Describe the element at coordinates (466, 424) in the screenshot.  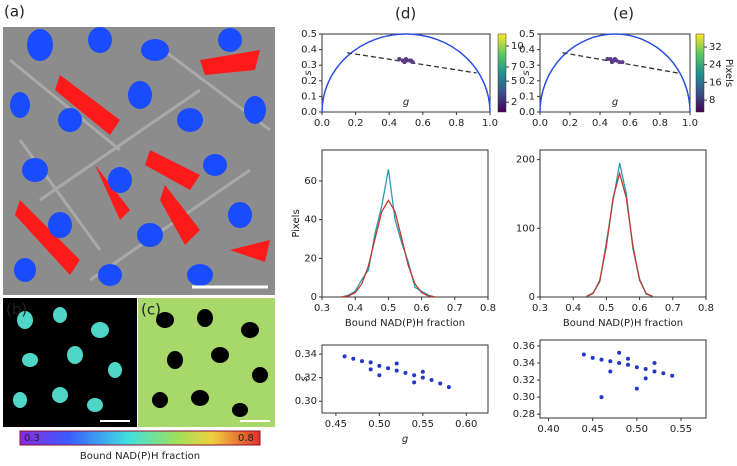
I see `x-tick-label: 0.60` at that location.